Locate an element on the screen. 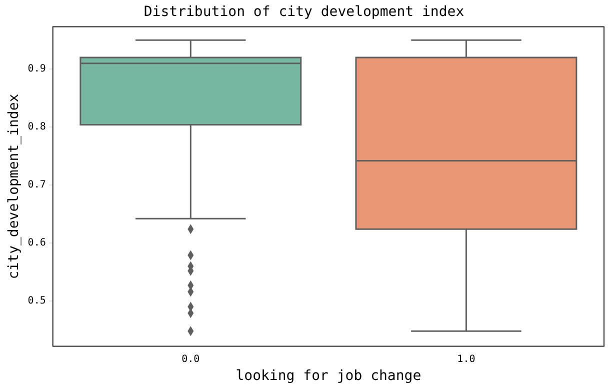  x-tick-label: 1.0 is located at coordinates (466, 359).